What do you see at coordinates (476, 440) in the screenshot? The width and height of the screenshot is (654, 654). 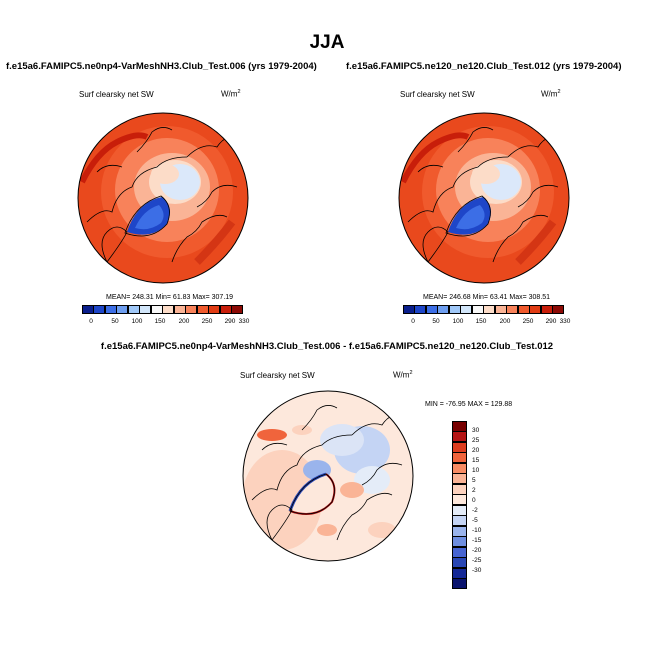 I see `tick-label: 25` at bounding box center [476, 440].